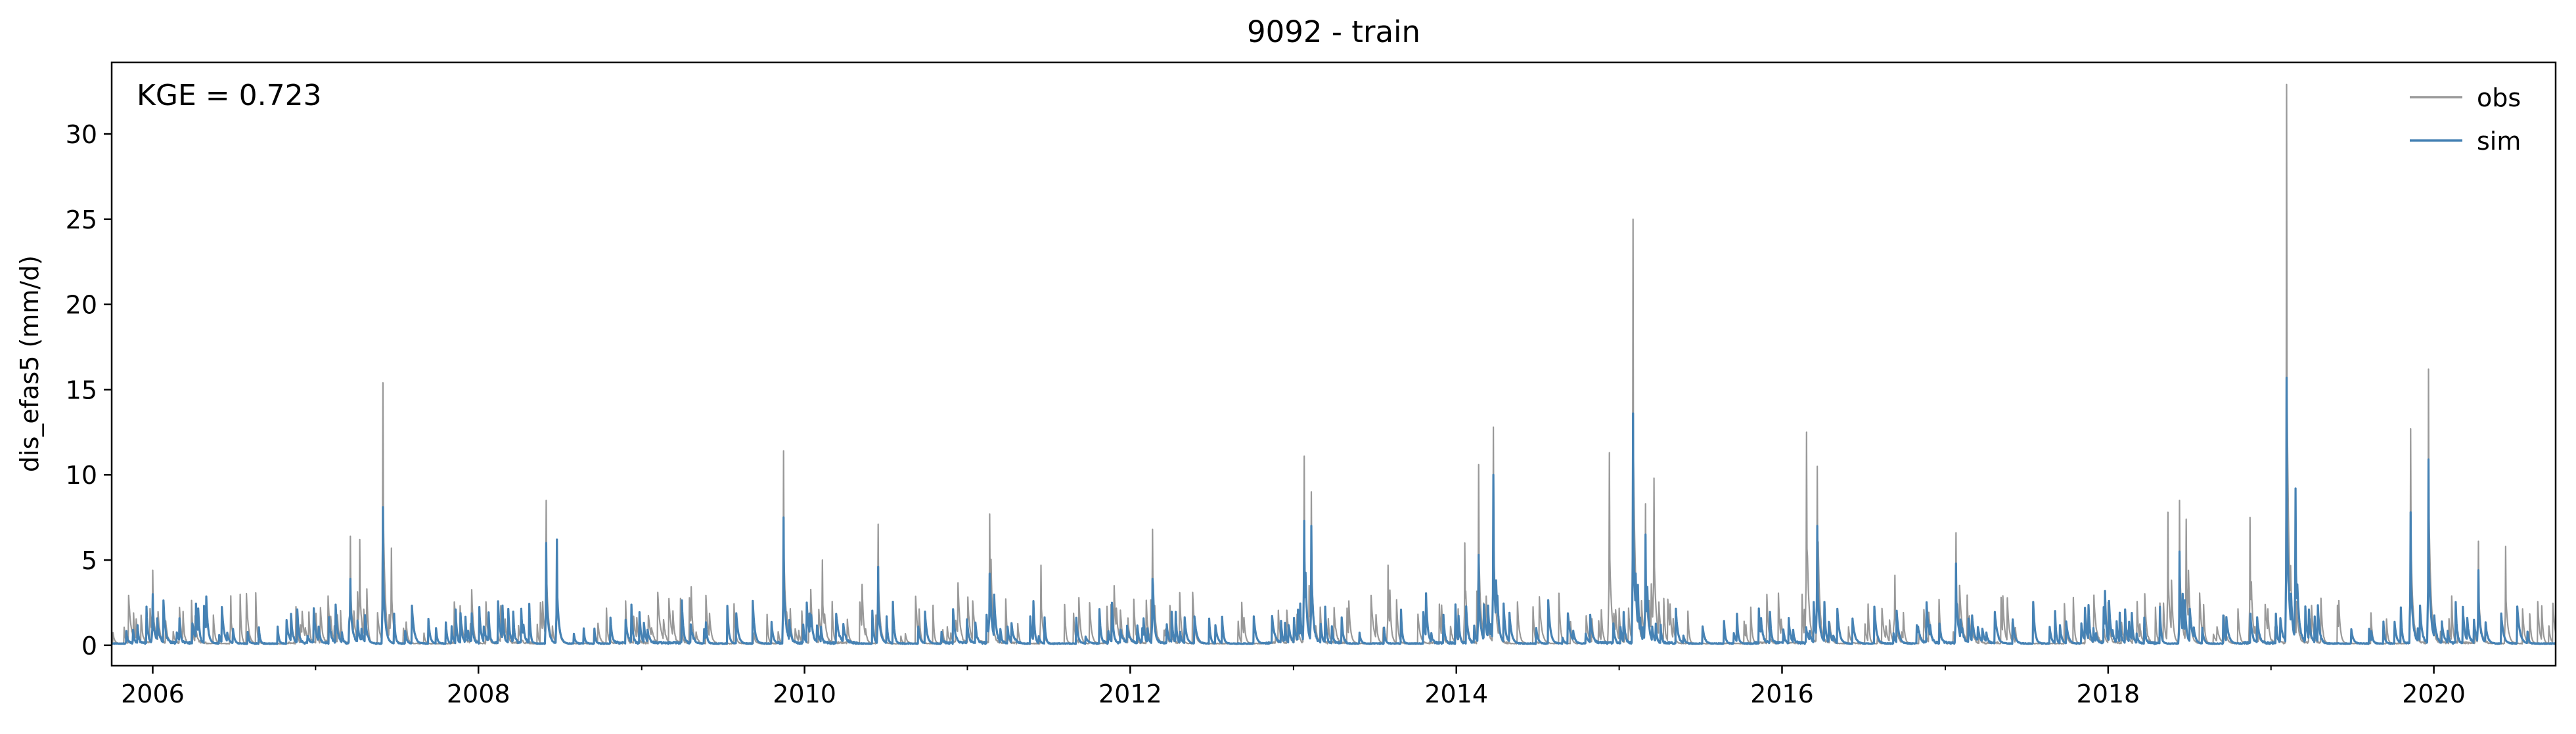  What do you see at coordinates (1456, 694) in the screenshot?
I see `x-tick-label: 2014` at bounding box center [1456, 694].